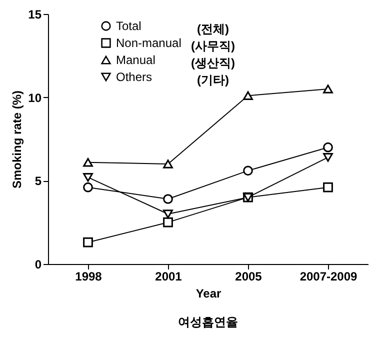  I want to click on x-tick-label: 2007-2009, so click(329, 277).